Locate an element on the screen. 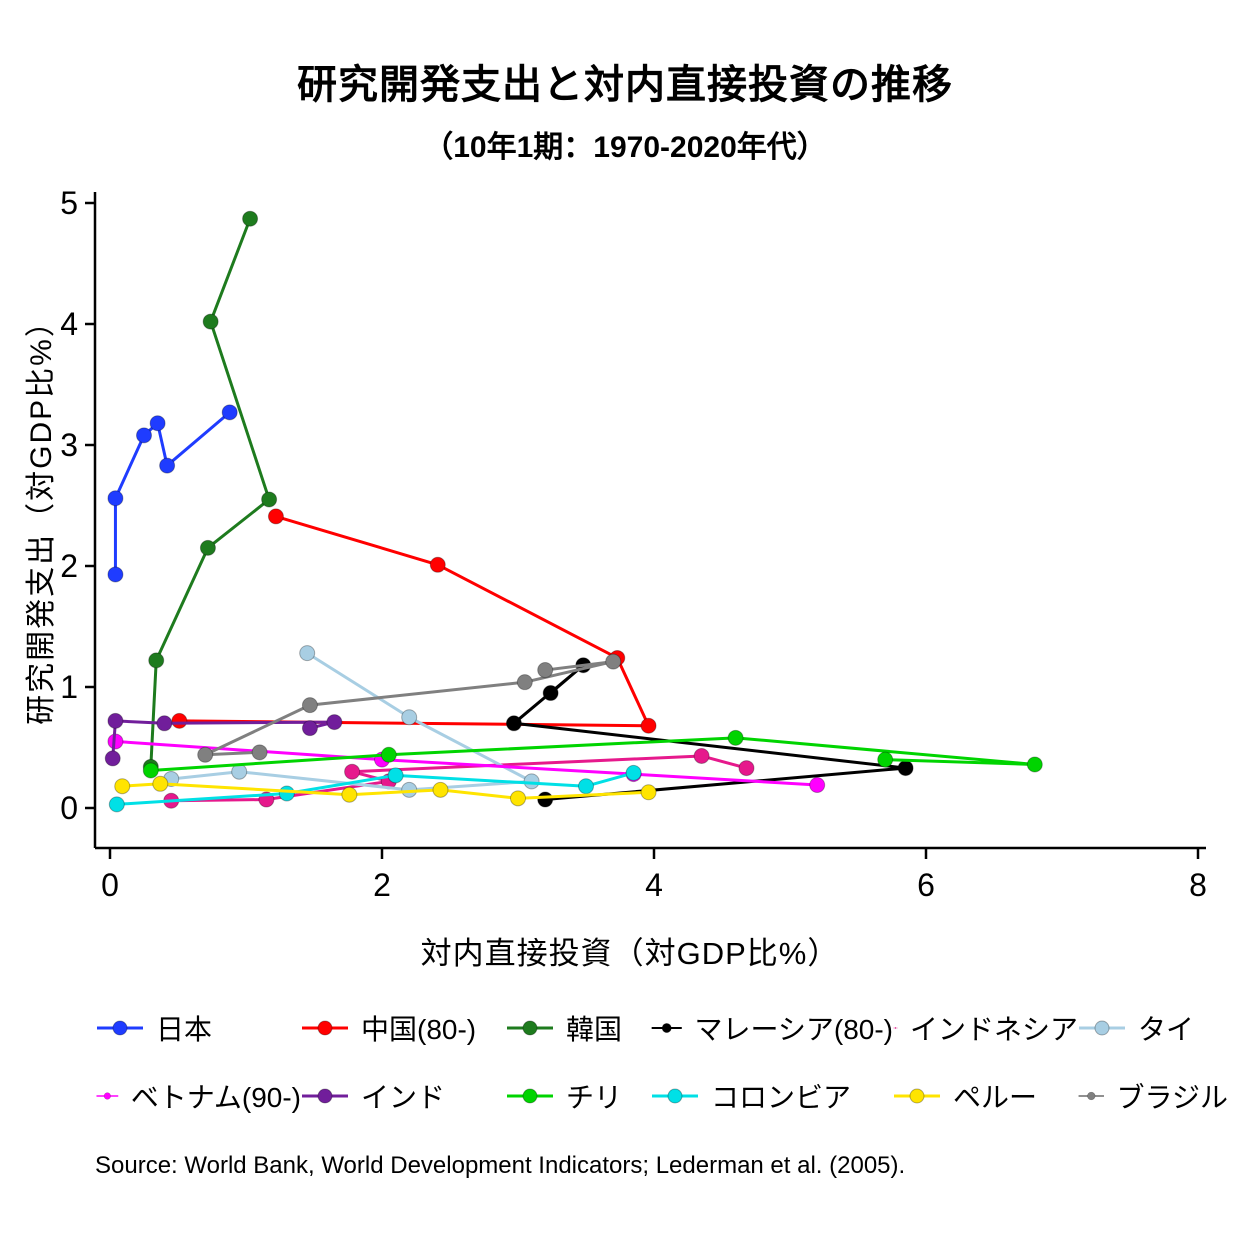 The image size is (1242, 1242). x-tick-label: 2 is located at coordinates (382, 885).